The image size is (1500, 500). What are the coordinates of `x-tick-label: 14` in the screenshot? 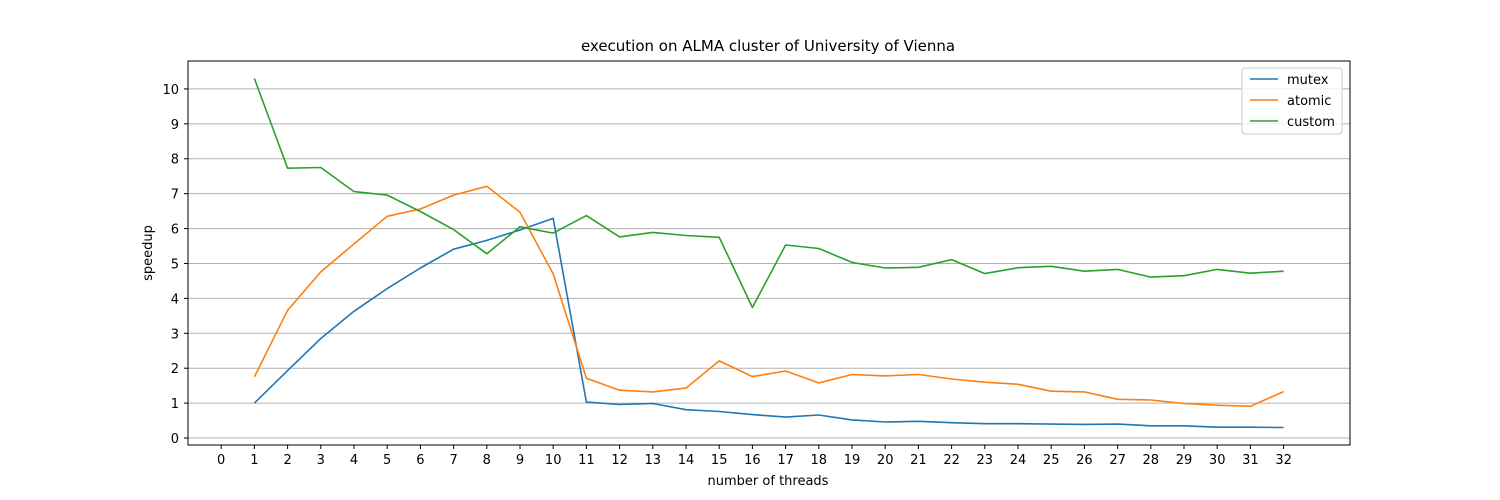 It's located at (686, 460).